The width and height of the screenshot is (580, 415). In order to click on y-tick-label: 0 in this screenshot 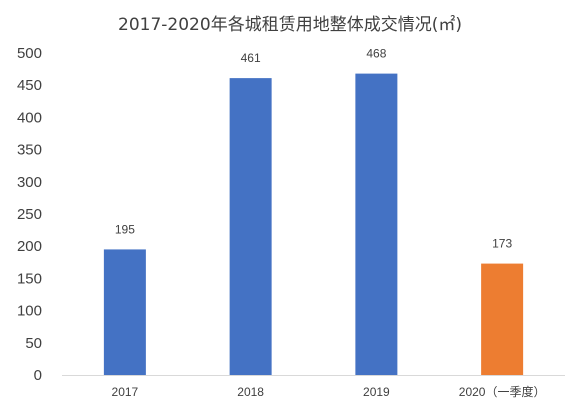, I will do `click(38, 375)`.